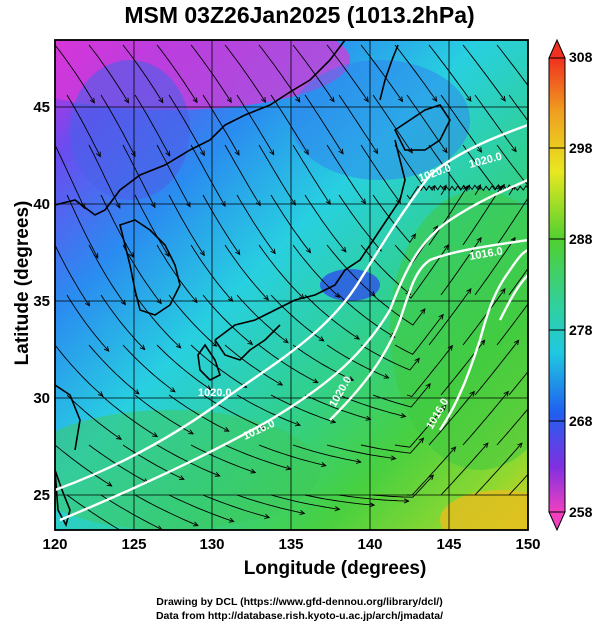  What do you see at coordinates (557, 521) in the screenshot?
I see `colorbar-bottom-arrow` at bounding box center [557, 521].